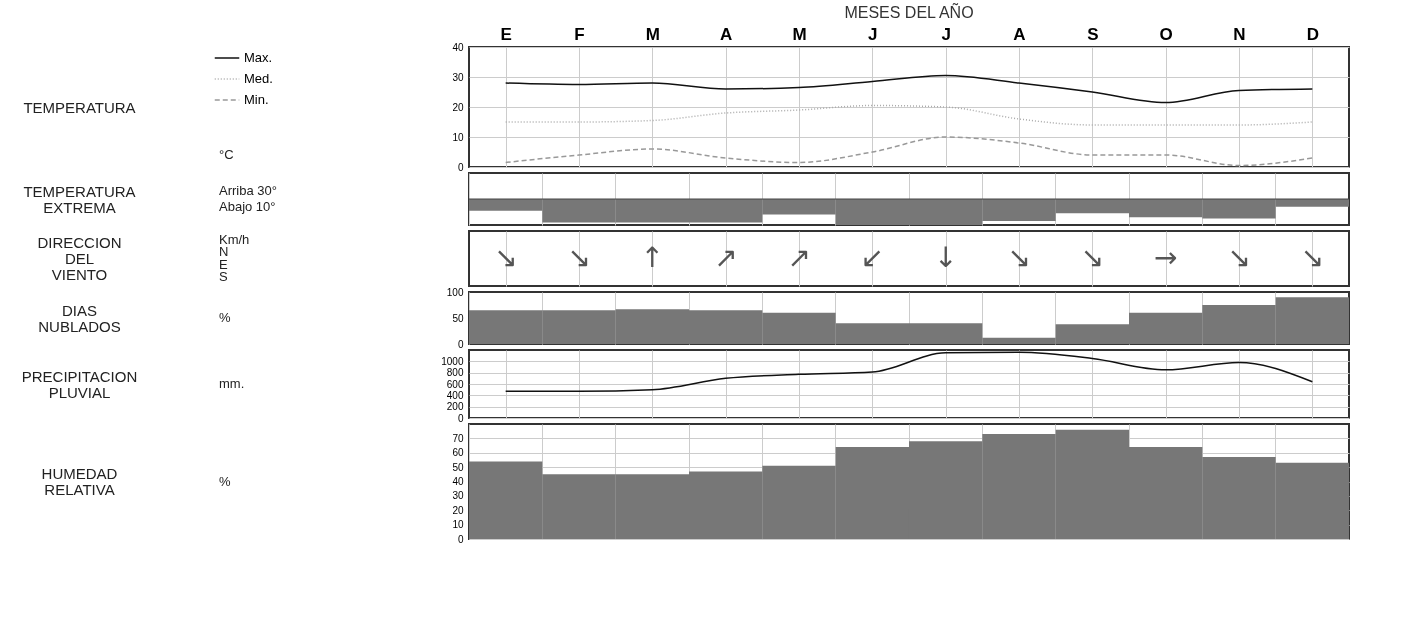 Image resolution: width=1401 pixels, height=625 pixels. I want to click on x-tick-label: D, so click(1312, 34).